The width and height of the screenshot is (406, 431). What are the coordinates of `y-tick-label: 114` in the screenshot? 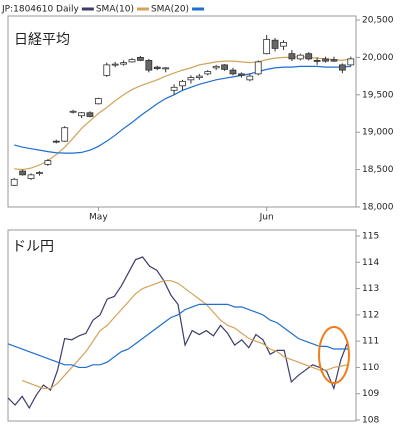 It's located at (370, 263).